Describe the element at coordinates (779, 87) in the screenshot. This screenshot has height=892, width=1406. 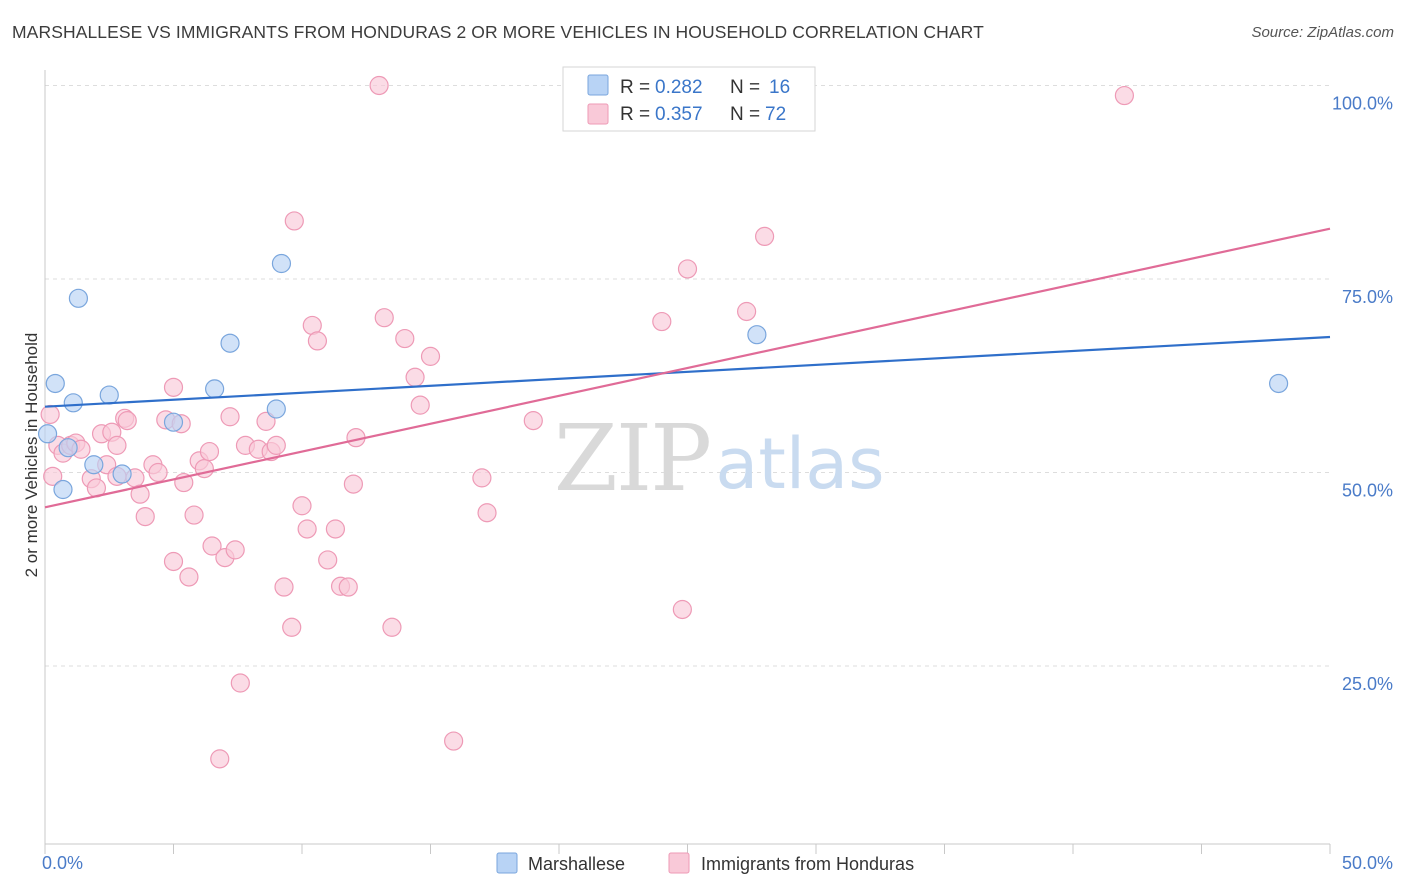
I see `legend-n-value-1: 16` at that location.